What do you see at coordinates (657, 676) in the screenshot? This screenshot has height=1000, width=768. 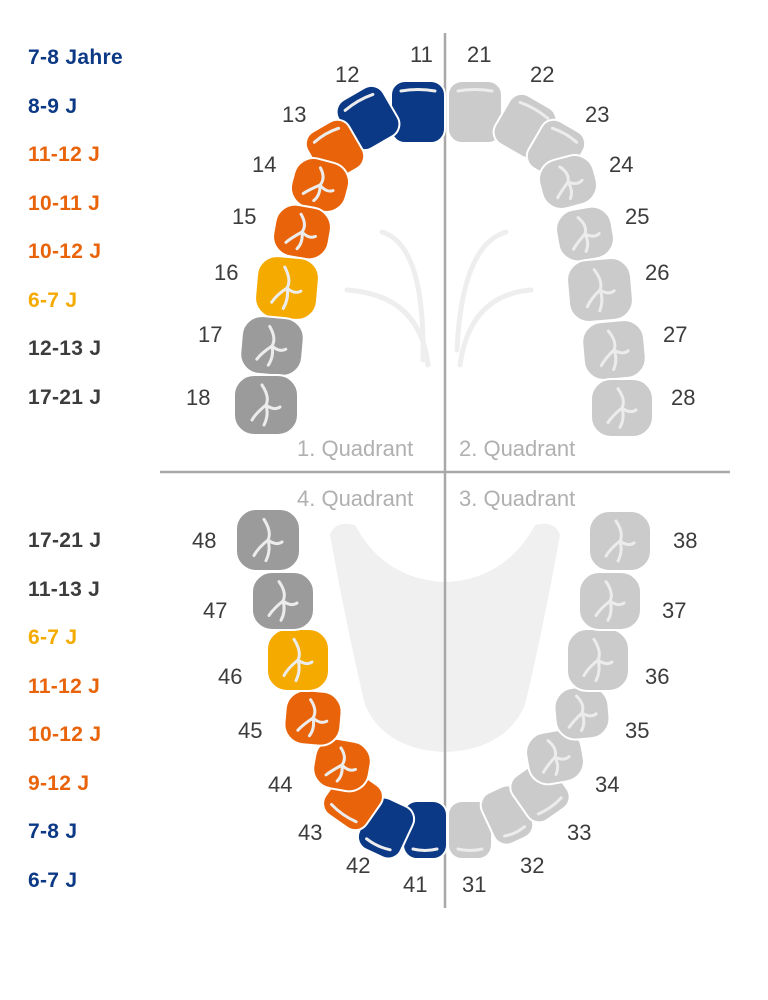 I see `tooth-number-label: 36` at bounding box center [657, 676].